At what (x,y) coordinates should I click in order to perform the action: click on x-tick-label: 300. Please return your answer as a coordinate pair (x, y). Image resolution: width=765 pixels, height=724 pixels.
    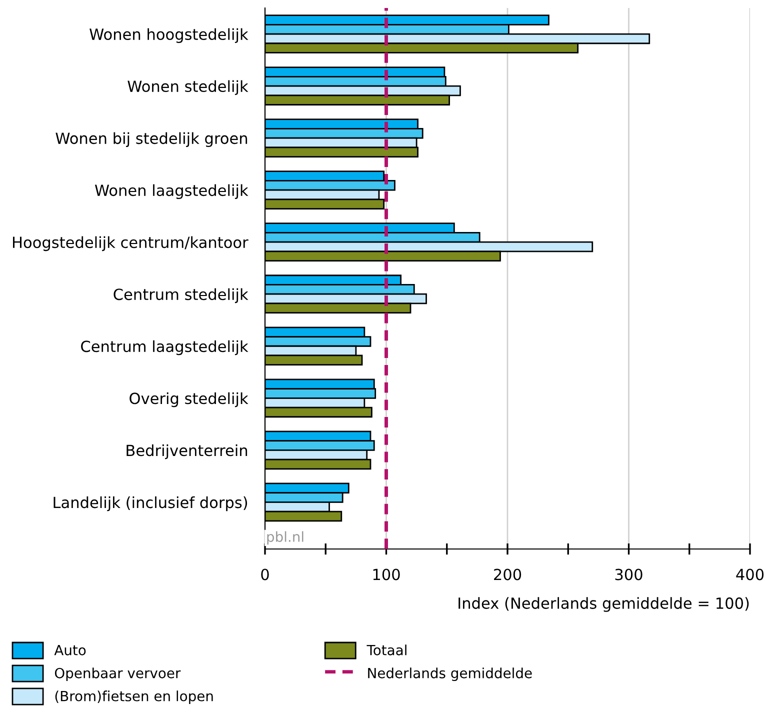
    Looking at the image, I should click on (628, 574).